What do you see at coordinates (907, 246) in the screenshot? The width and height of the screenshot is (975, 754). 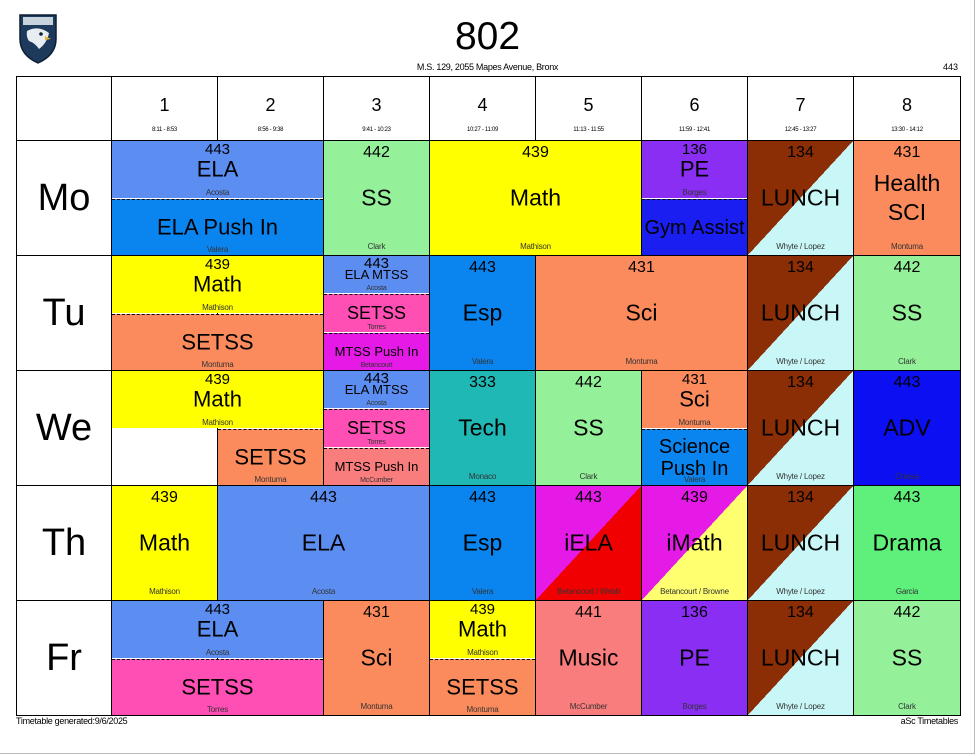 I see `teacher-name: Montuma` at bounding box center [907, 246].